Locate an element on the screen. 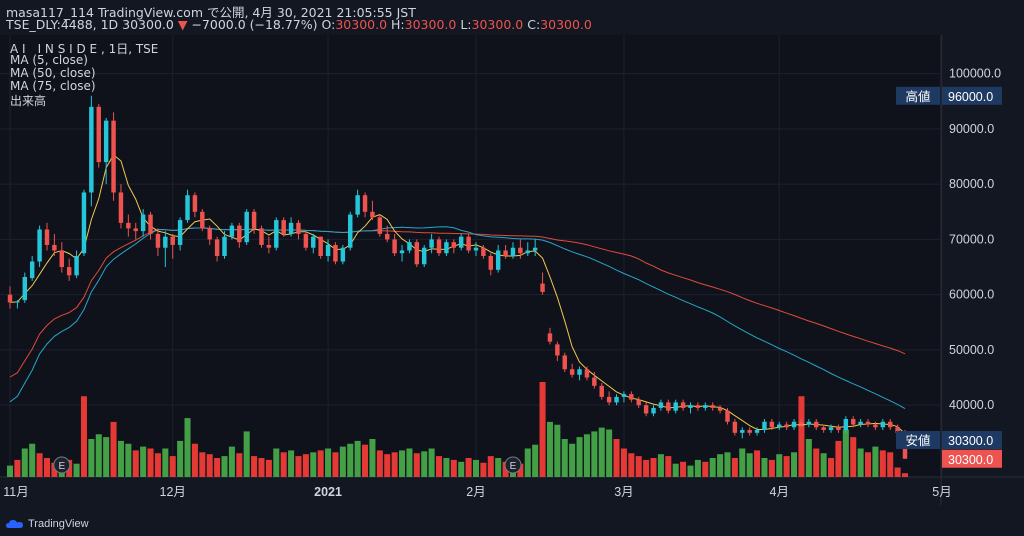 This screenshot has height=536, width=1024. low-label: L: is located at coordinates (466, 24).